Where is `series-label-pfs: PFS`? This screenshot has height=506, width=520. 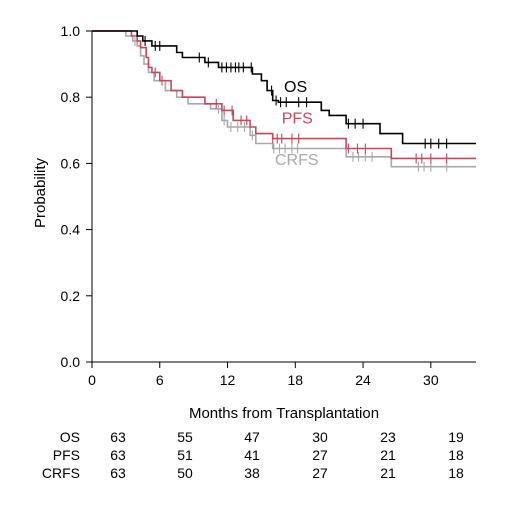 series-label-pfs: PFS is located at coordinates (297, 119).